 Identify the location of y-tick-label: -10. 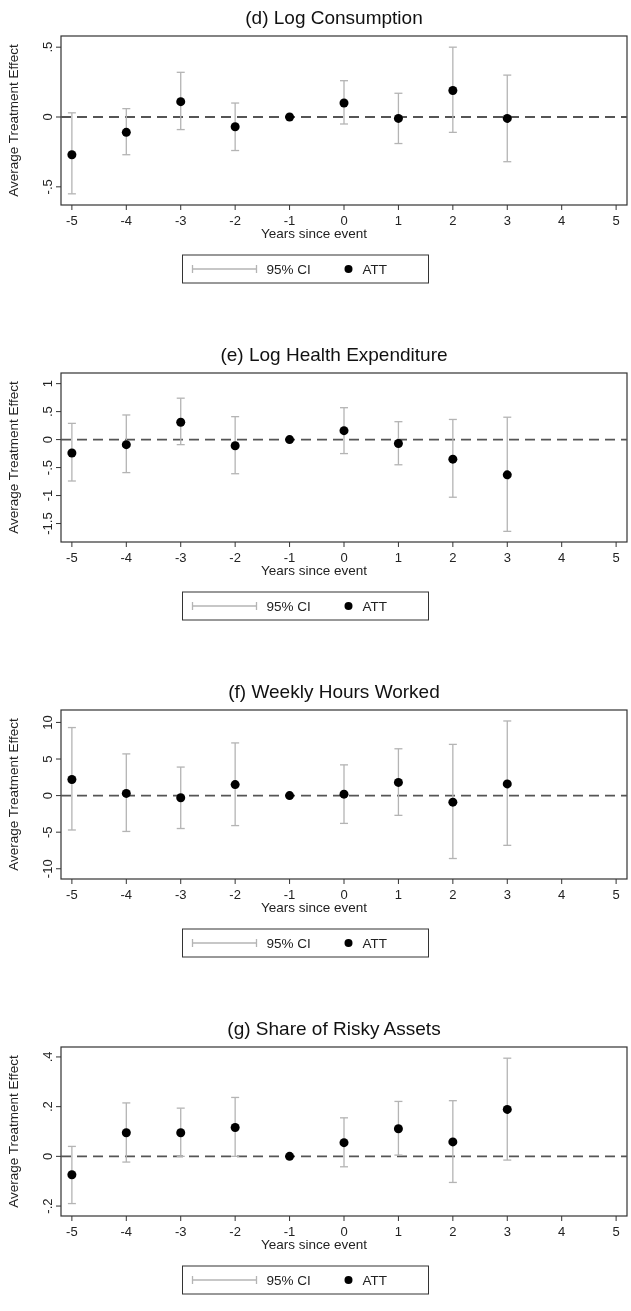
(47, 869).